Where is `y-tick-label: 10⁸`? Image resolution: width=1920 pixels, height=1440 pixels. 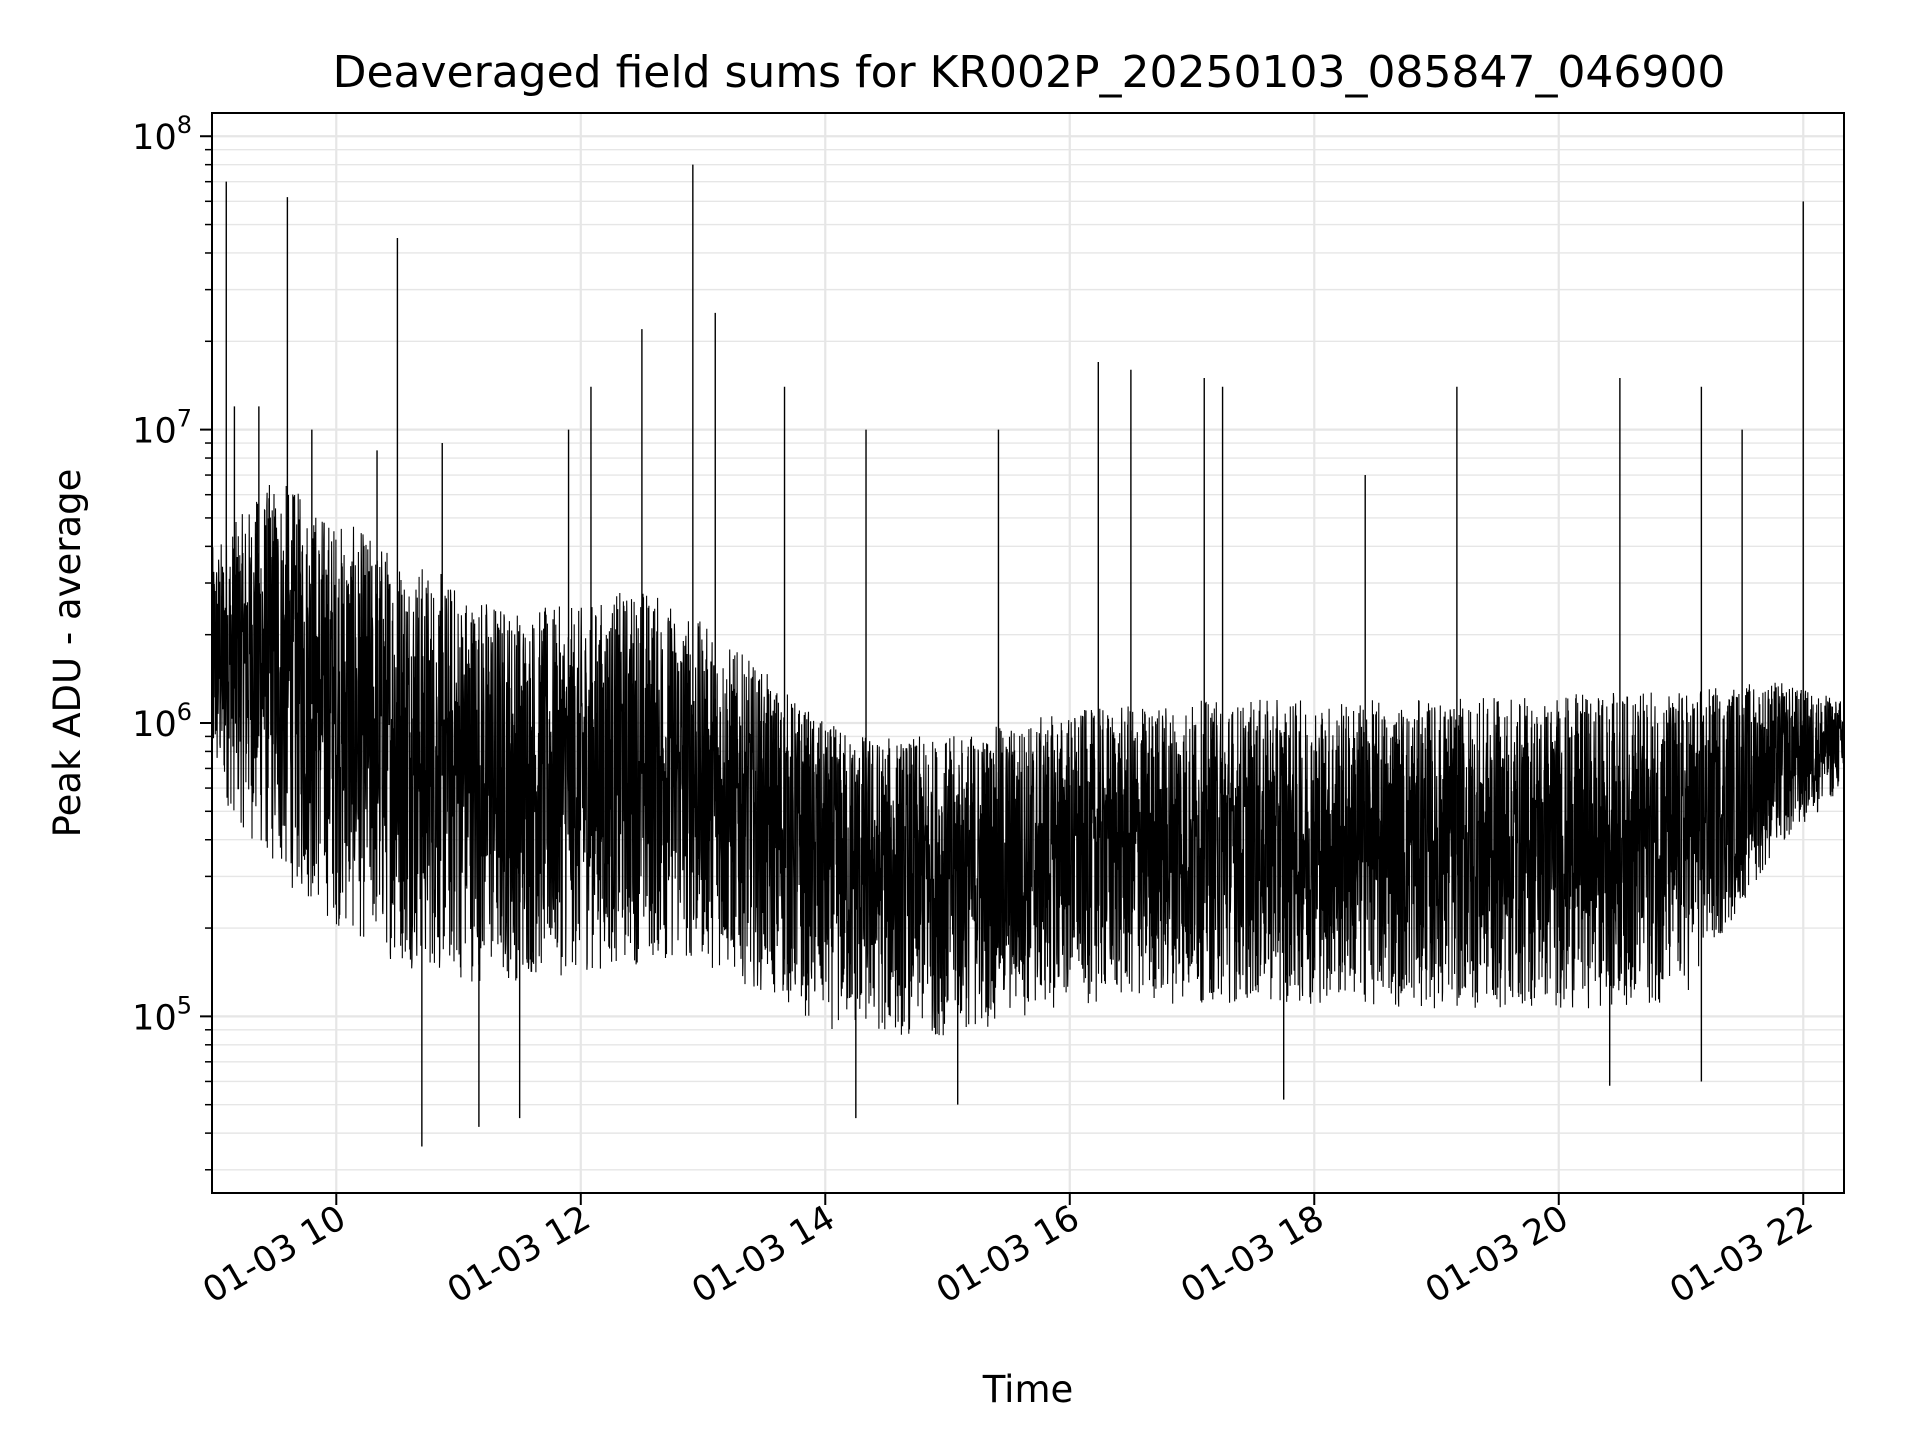
y-tick-label: 10⁸ is located at coordinates (162, 134).